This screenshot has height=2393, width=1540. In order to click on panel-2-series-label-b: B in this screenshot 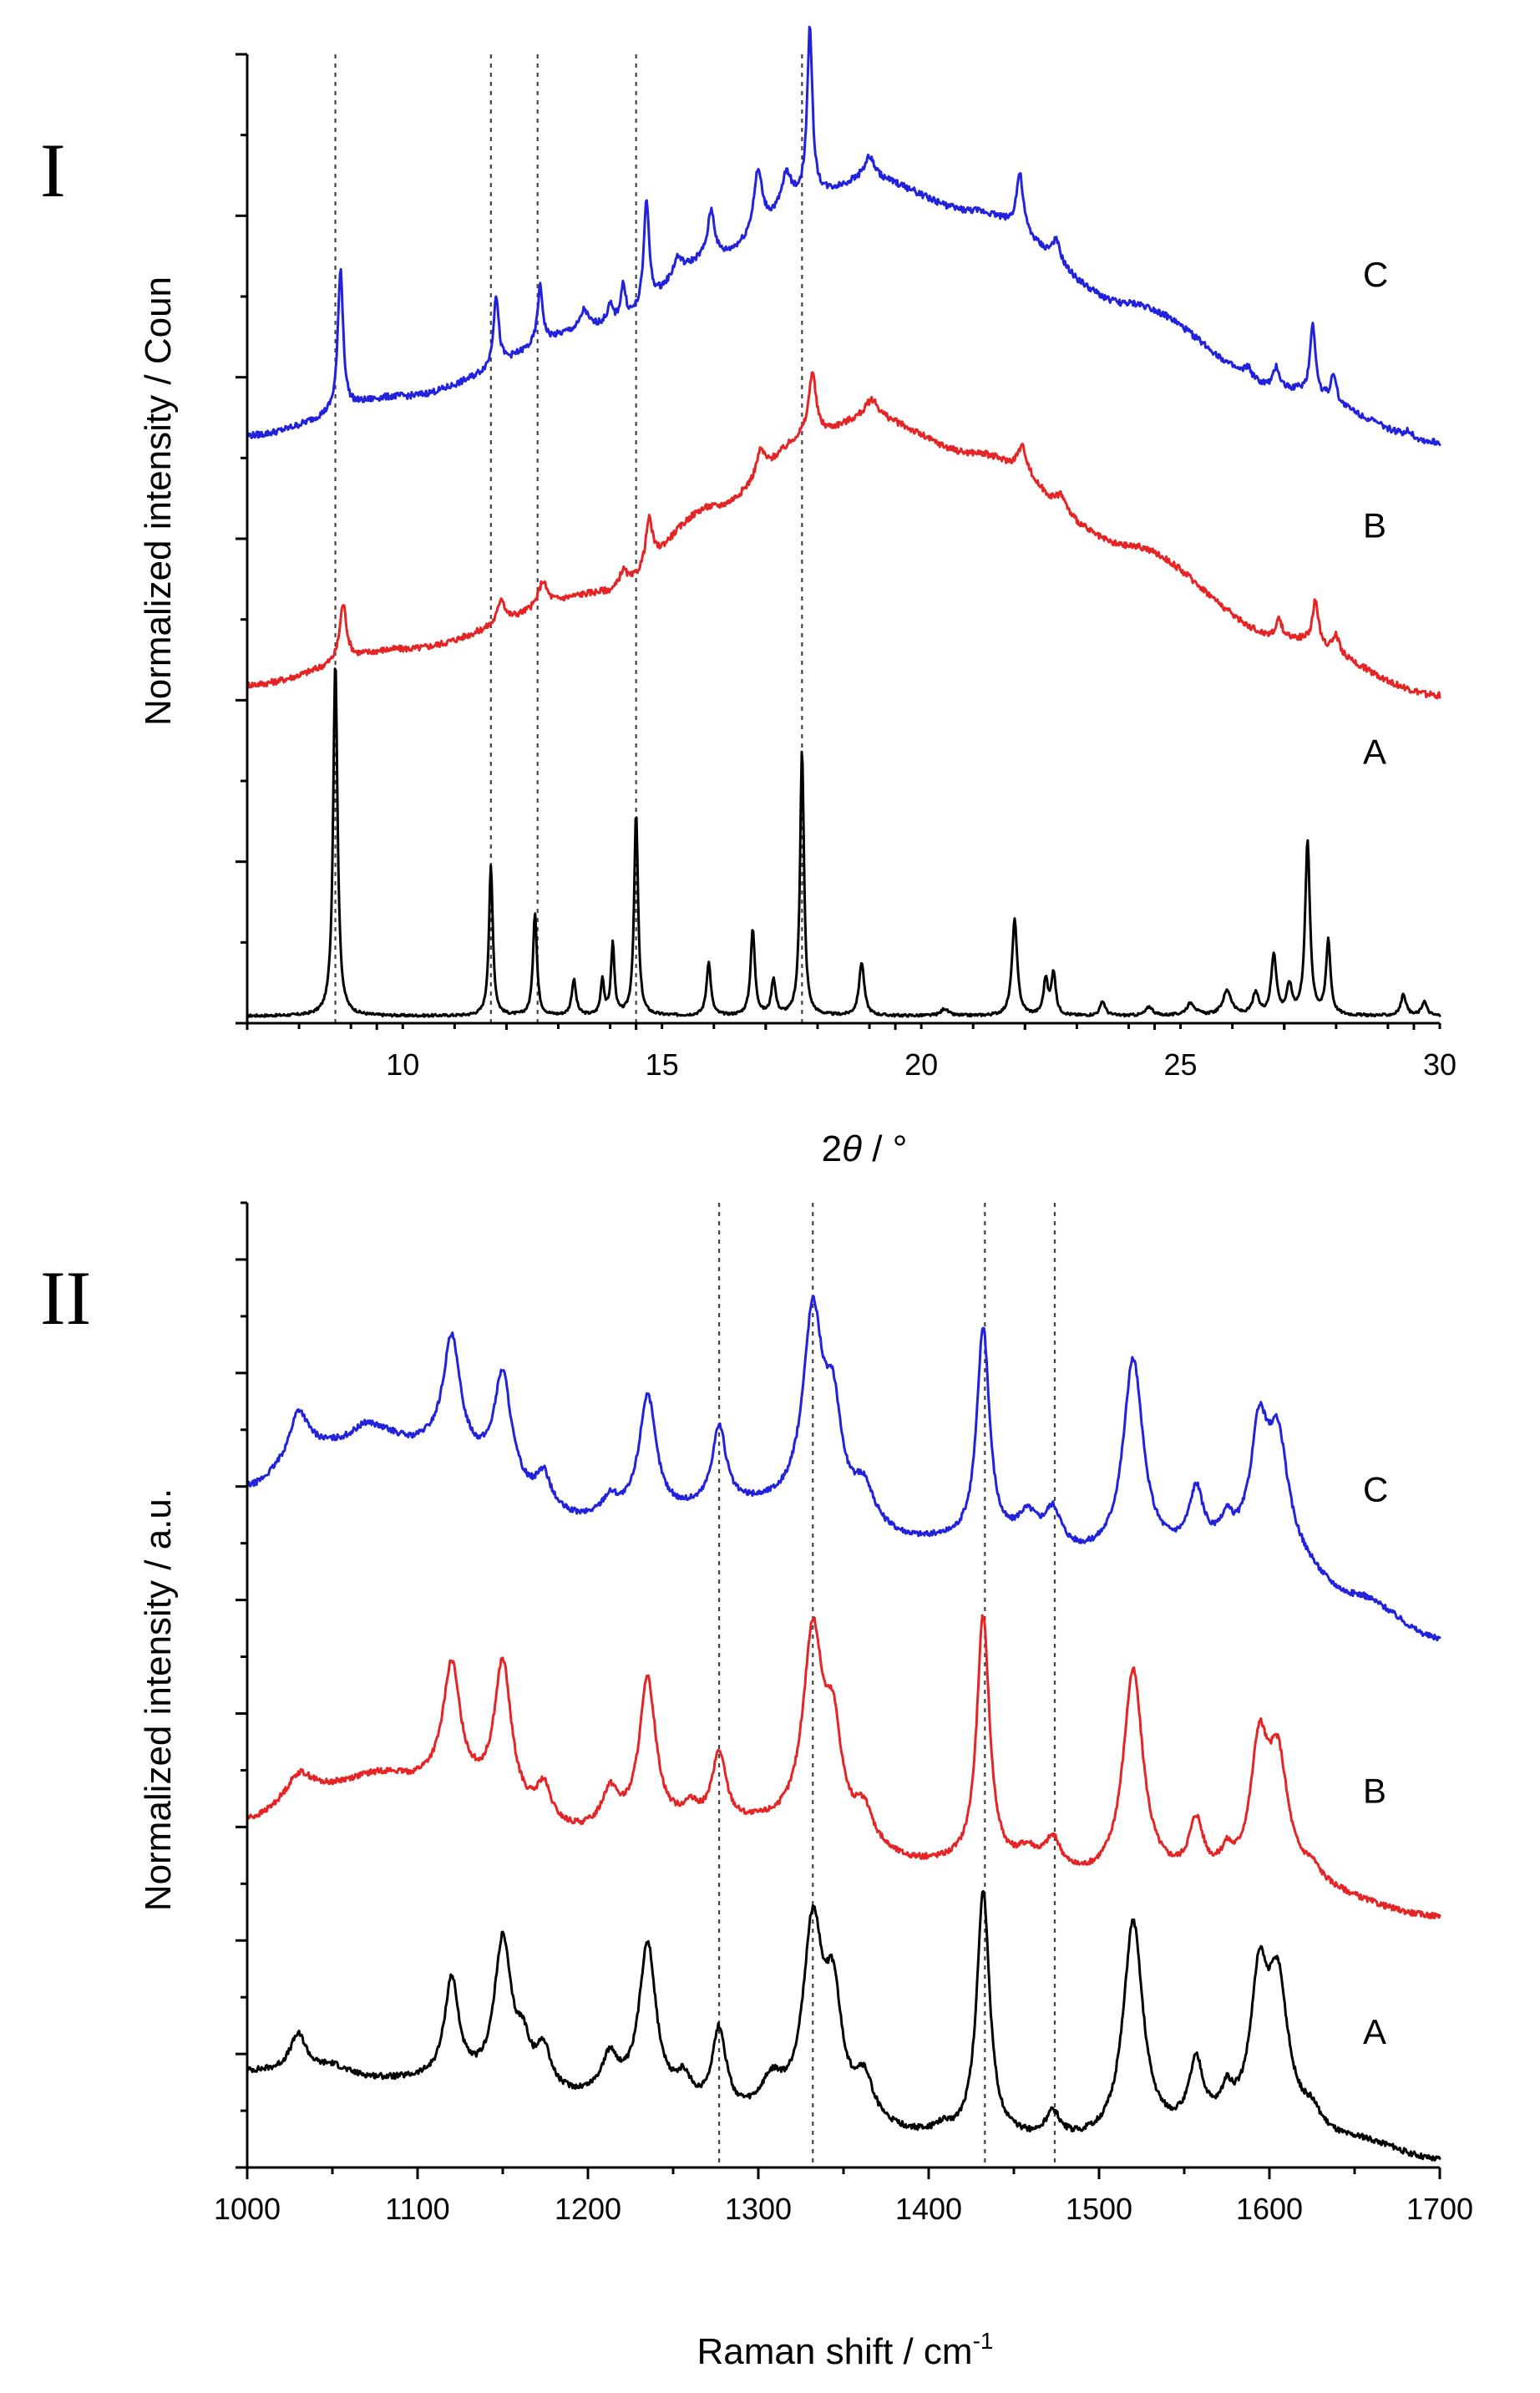, I will do `click(1375, 1792)`.